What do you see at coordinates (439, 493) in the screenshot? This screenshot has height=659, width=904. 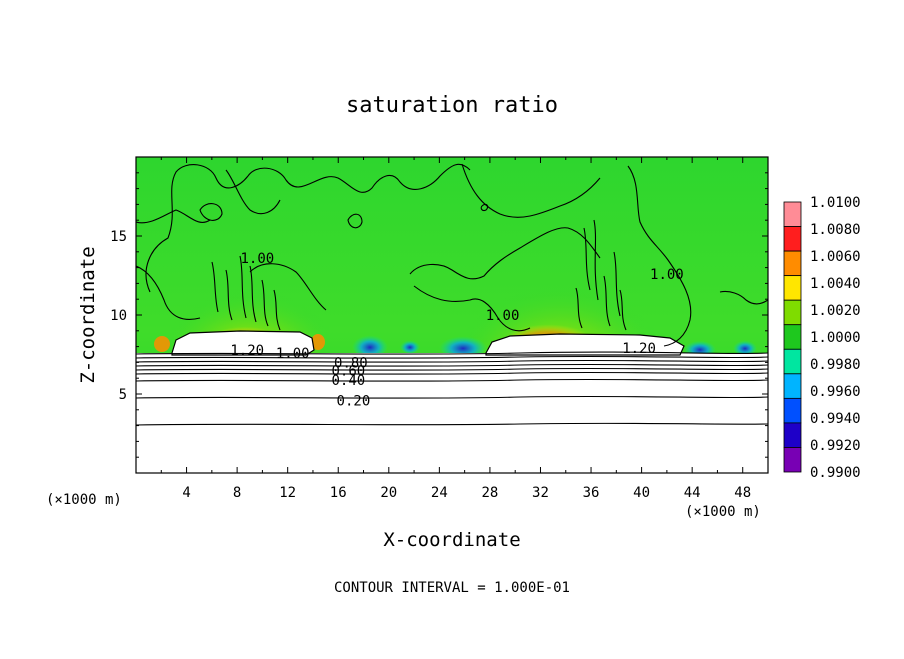 I see `x-tick-label: 24` at bounding box center [439, 493].